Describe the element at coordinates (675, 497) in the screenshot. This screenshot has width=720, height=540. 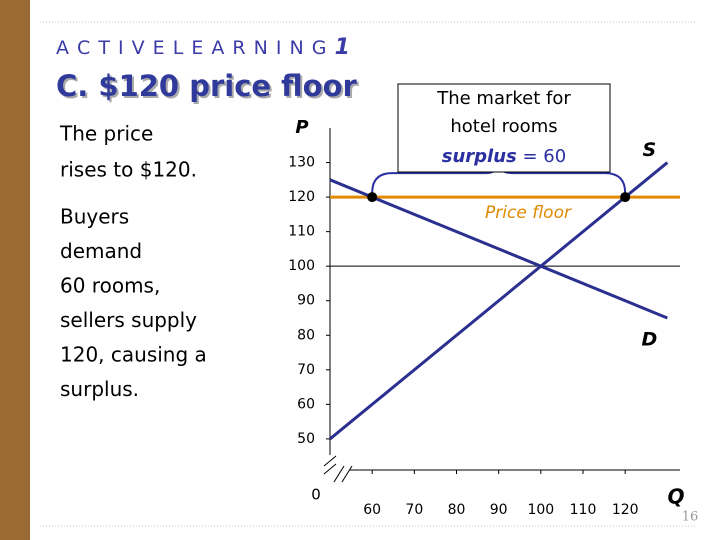
I see `x-axis-label: Q` at that location.